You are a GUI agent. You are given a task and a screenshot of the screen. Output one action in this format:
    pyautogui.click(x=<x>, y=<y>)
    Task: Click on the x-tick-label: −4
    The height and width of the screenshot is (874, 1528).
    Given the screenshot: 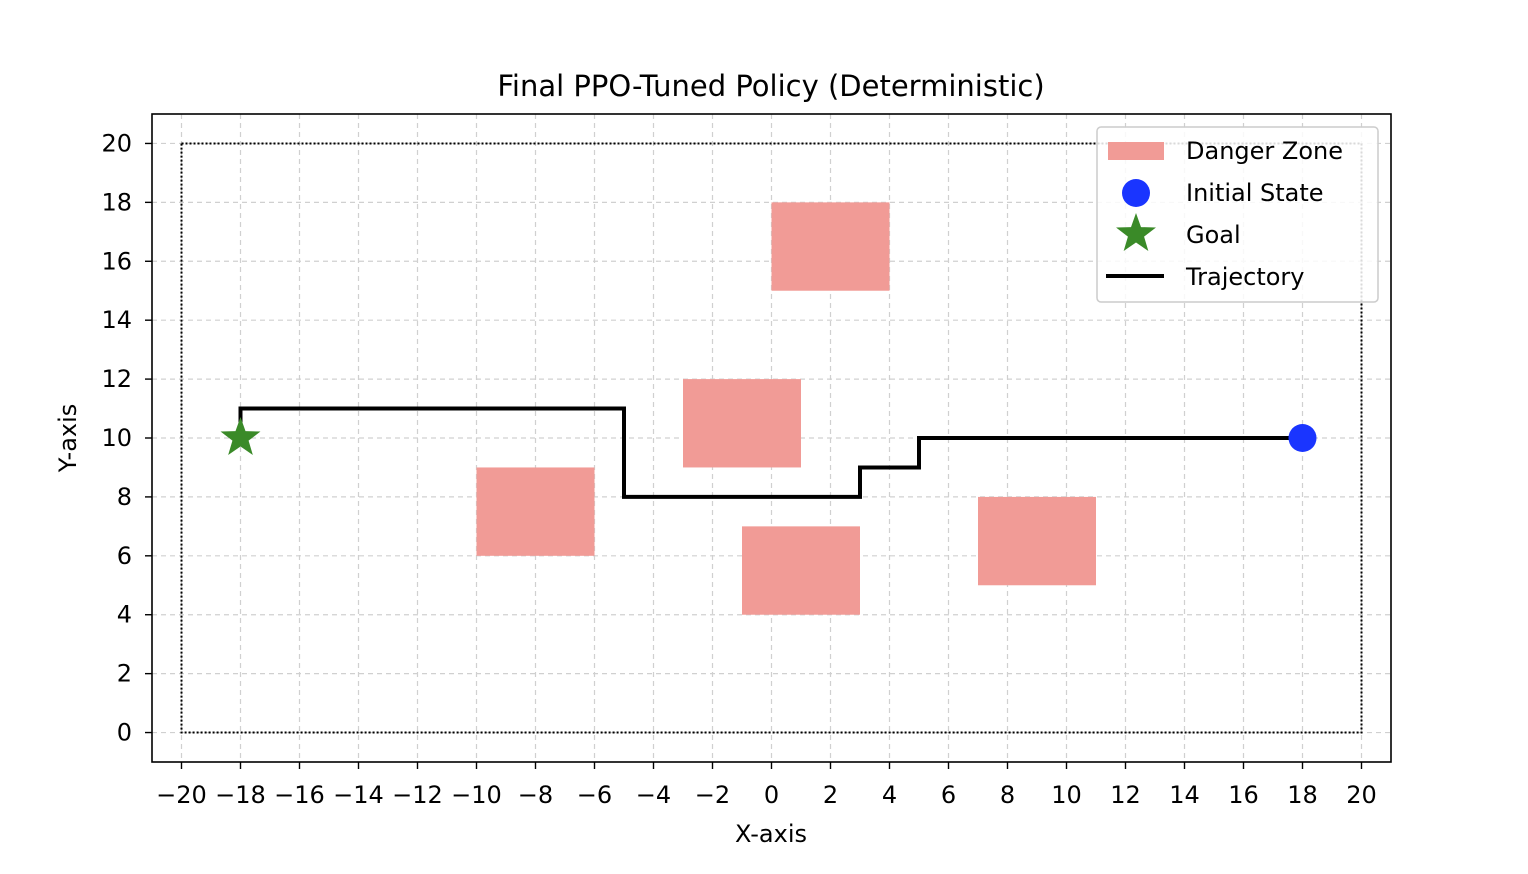 What is the action you would take?
    pyautogui.click(x=653, y=795)
    